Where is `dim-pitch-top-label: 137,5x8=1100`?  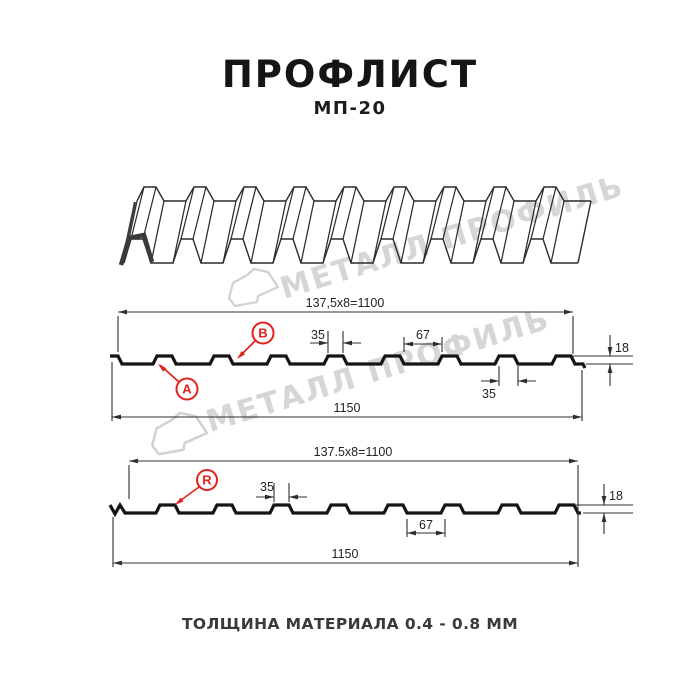 dim-pitch-top-label: 137,5x8=1100 is located at coordinates (345, 303).